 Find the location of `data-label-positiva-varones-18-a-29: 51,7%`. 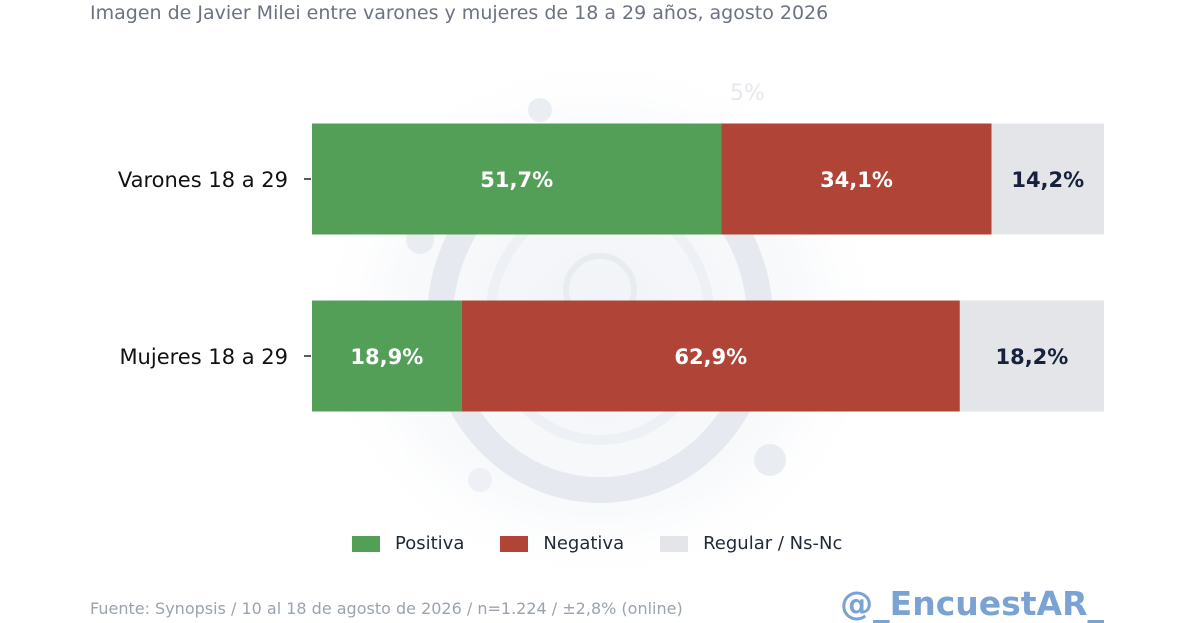

data-label-positiva-varones-18-a-29: 51,7% is located at coordinates (516, 180).